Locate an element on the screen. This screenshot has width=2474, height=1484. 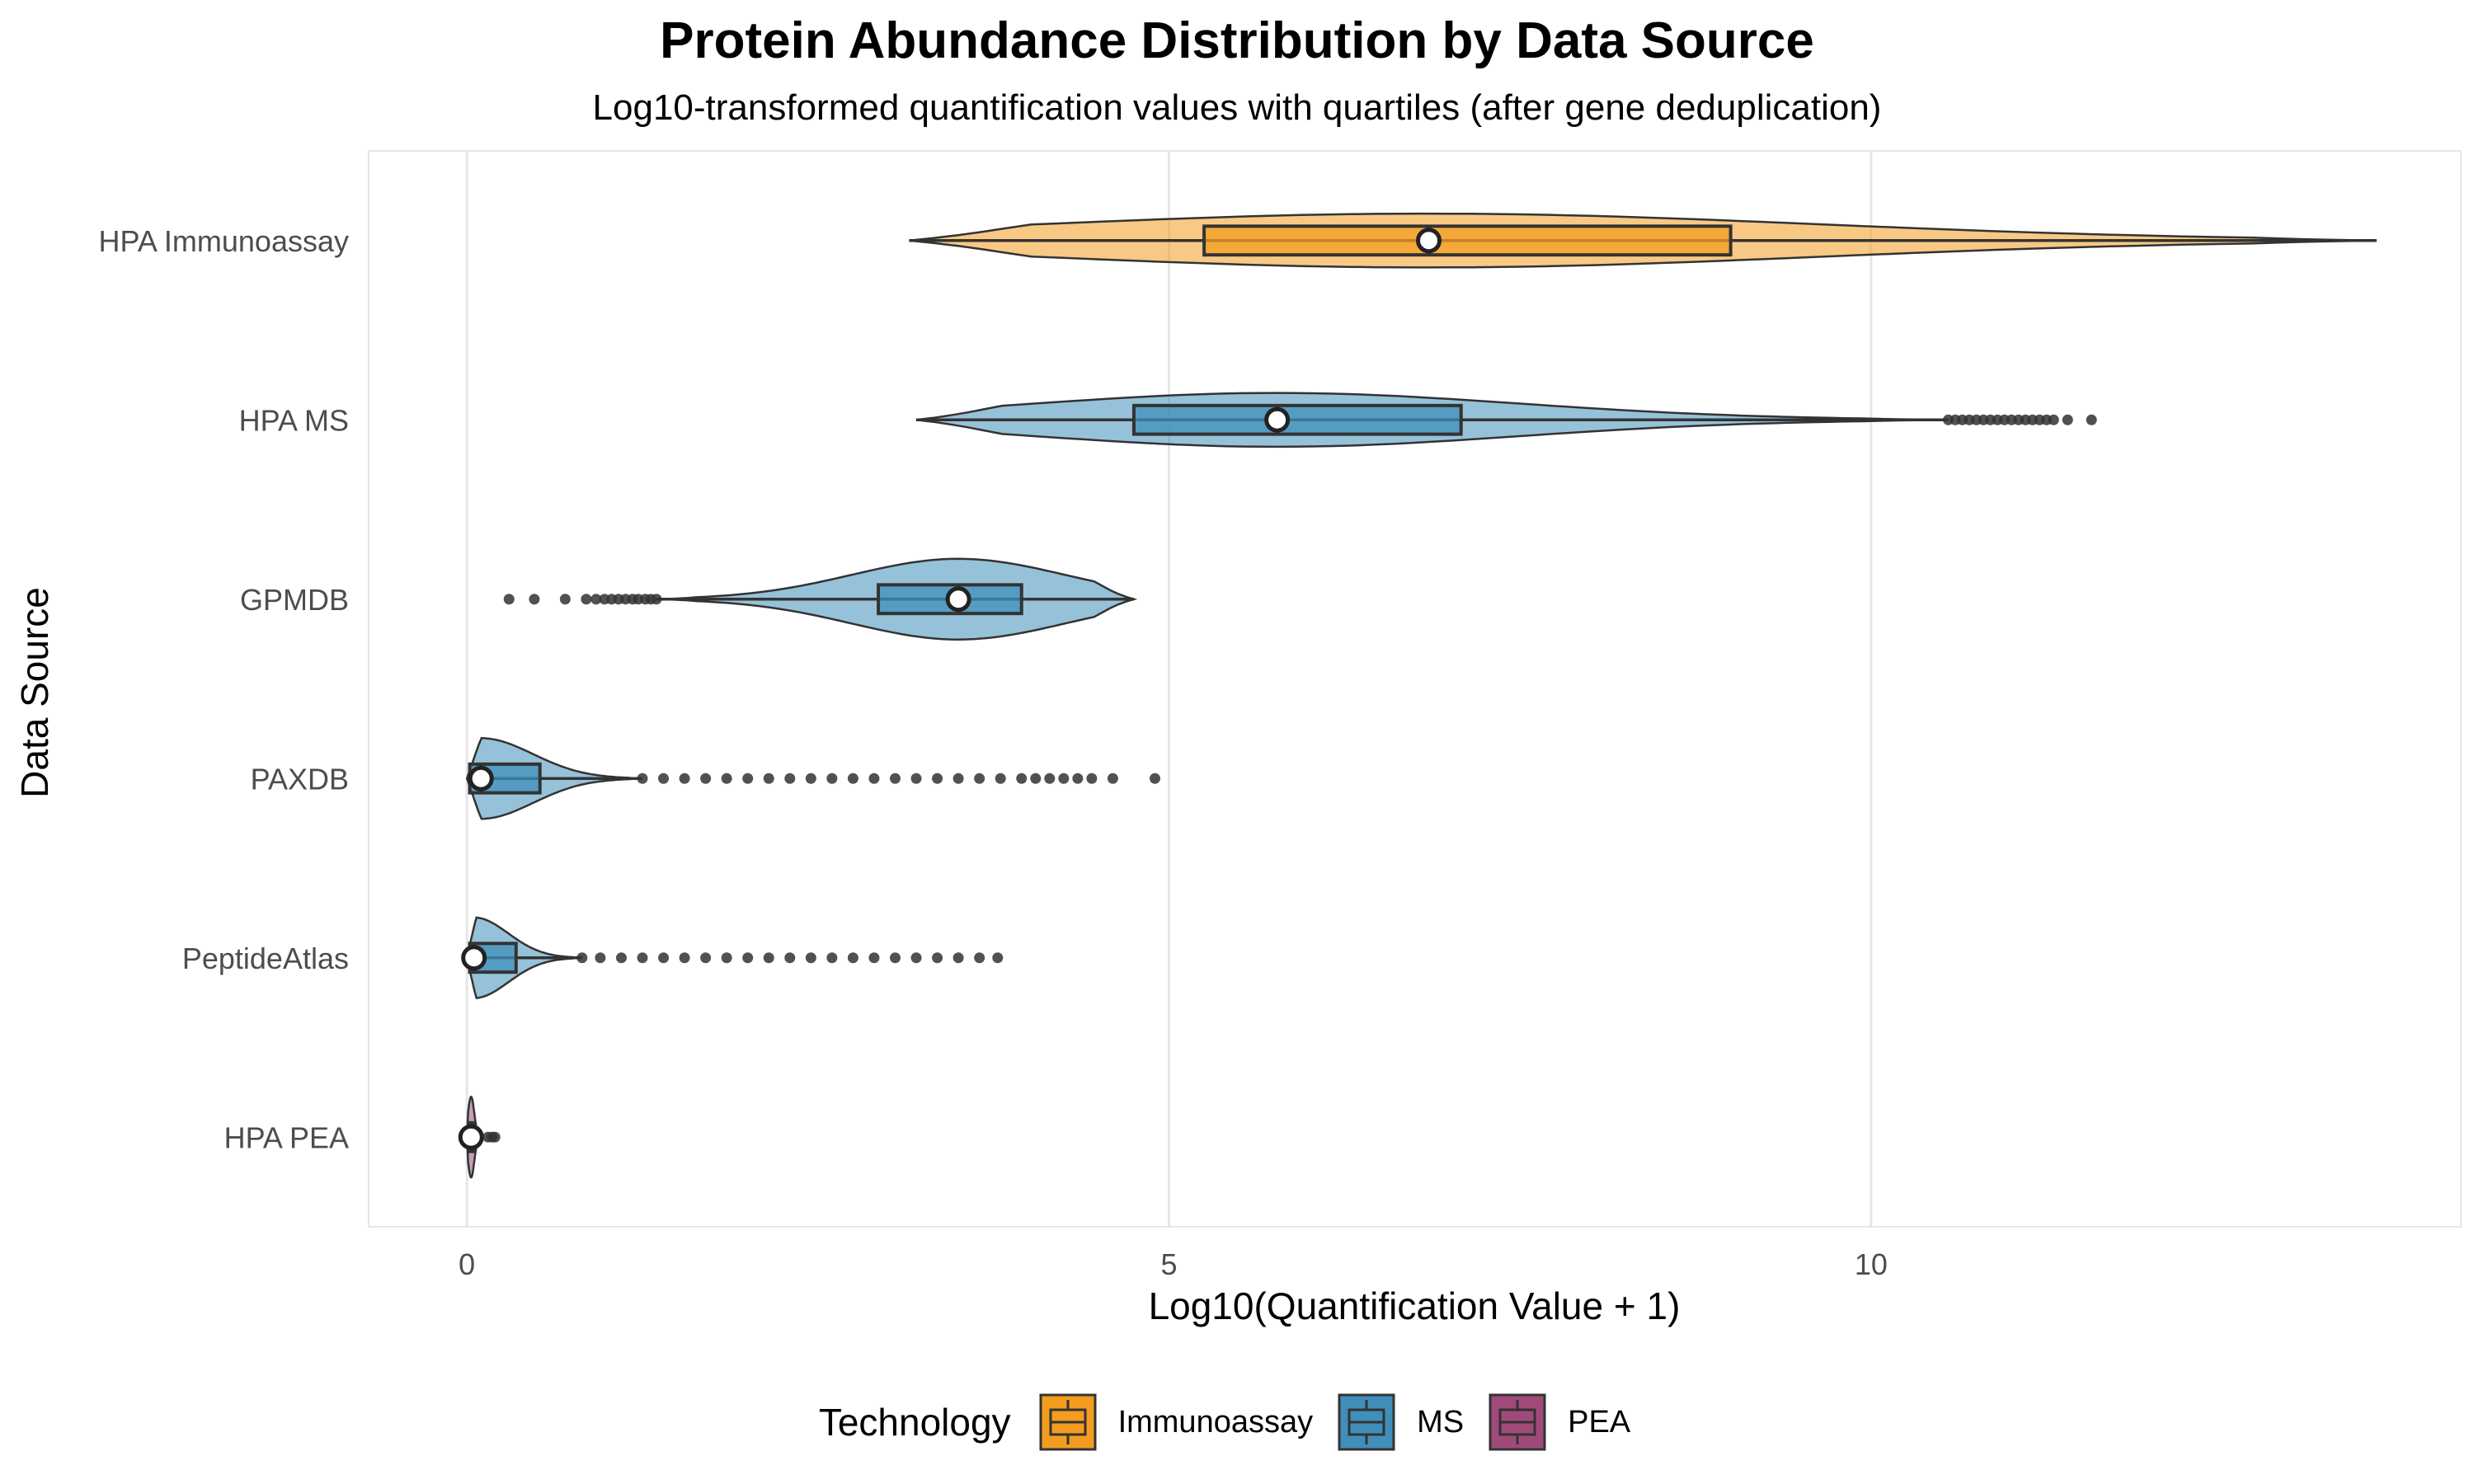
legend-key-ms is located at coordinates (1366, 1422).